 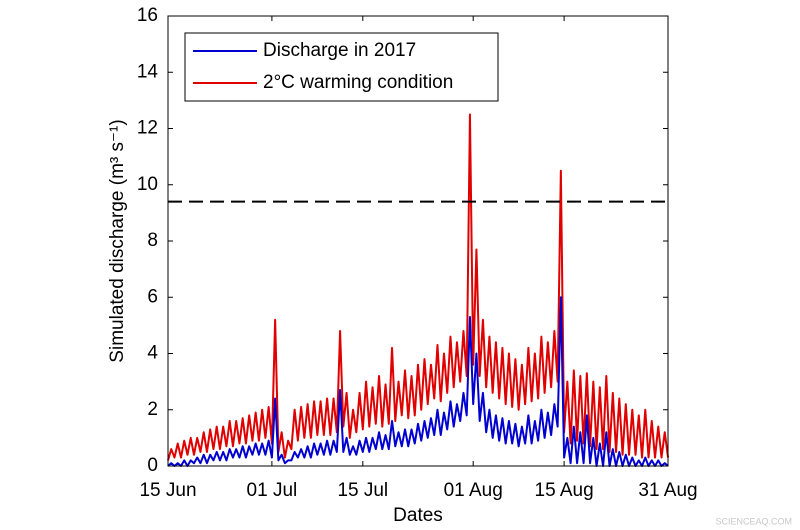 What do you see at coordinates (167, 490) in the screenshot?
I see `x-tick-label: 15 Jun` at bounding box center [167, 490].